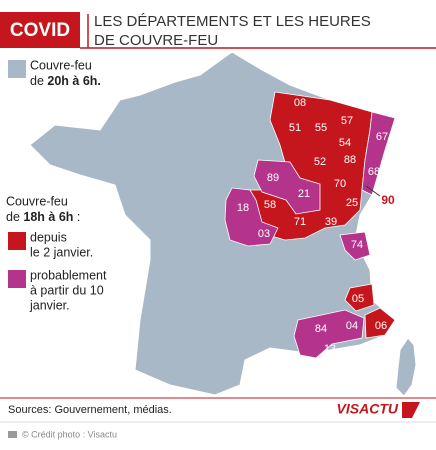  What do you see at coordinates (388, 200) in the screenshot?
I see `department-label: 90` at bounding box center [388, 200].